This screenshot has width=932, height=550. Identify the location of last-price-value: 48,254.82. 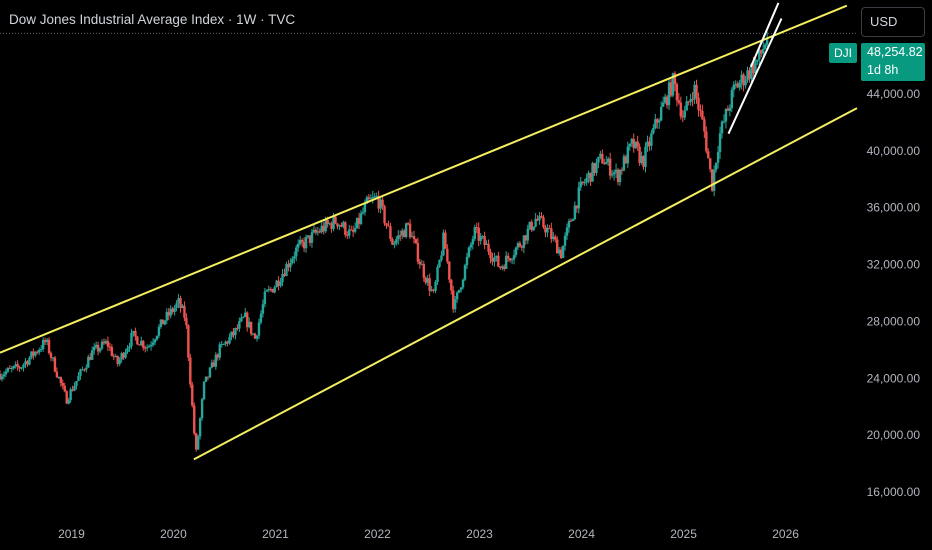
(895, 52).